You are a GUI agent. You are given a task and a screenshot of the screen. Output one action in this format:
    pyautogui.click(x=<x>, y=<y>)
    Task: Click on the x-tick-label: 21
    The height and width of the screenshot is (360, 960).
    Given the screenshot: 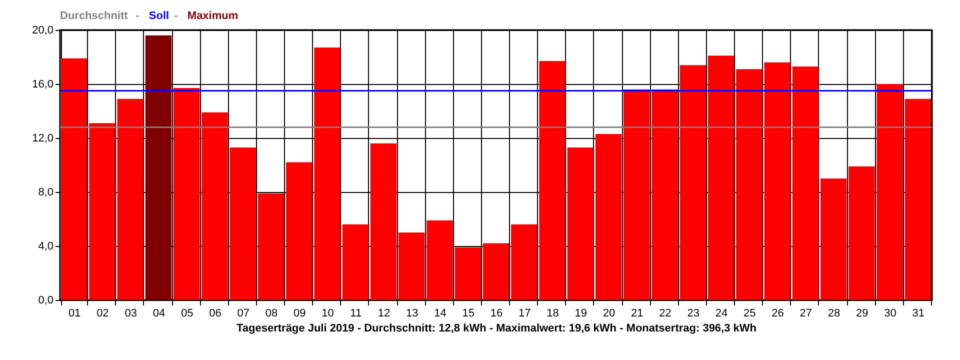 What is the action you would take?
    pyautogui.click(x=637, y=314)
    